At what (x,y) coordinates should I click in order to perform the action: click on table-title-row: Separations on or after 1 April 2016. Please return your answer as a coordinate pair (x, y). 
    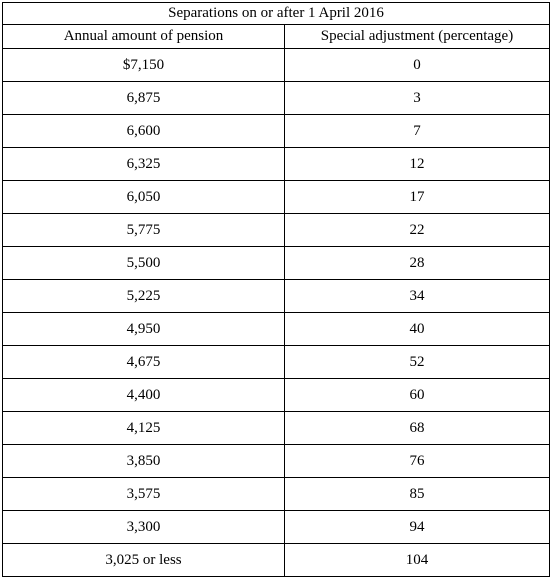
    Looking at the image, I should click on (276, 13).